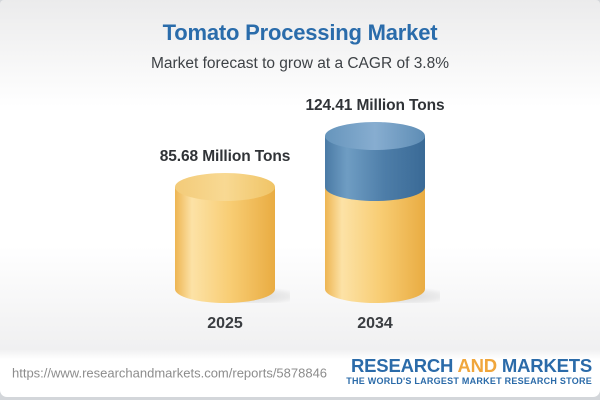 The width and height of the screenshot is (600, 400). I want to click on value-label-2025: 85.68 Million Tons, so click(225, 156).